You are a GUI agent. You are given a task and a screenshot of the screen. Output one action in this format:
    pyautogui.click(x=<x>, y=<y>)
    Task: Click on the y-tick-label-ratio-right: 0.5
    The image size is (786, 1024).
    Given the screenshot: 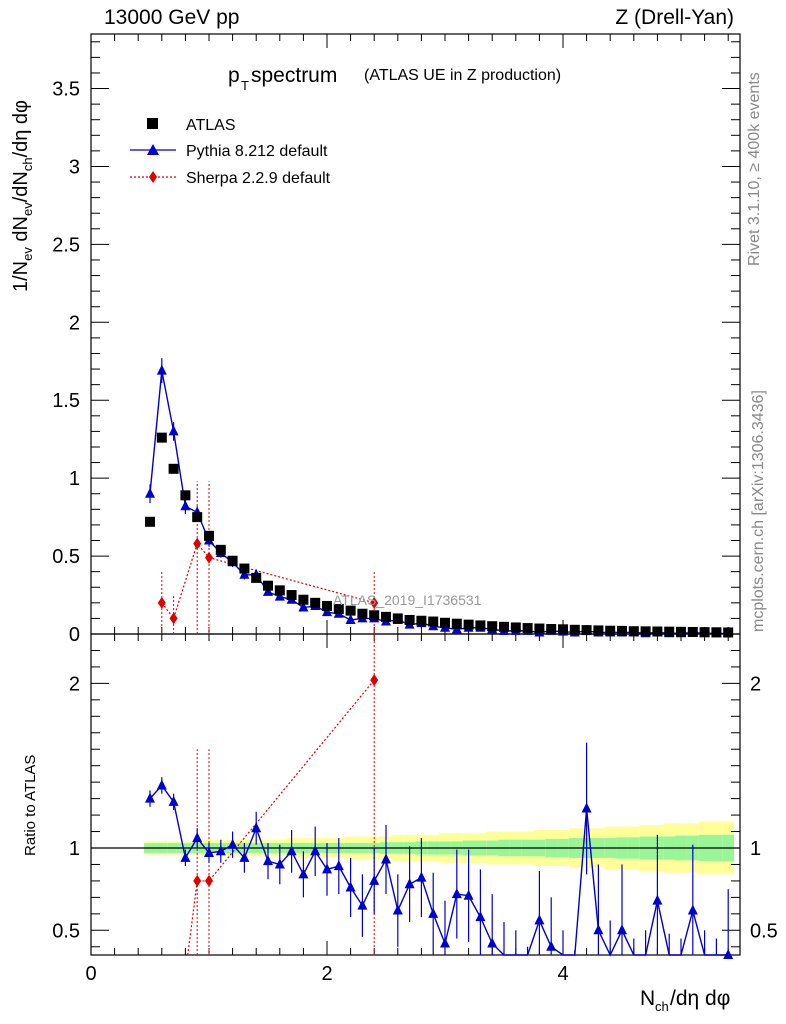 What is the action you would take?
    pyautogui.click(x=764, y=931)
    